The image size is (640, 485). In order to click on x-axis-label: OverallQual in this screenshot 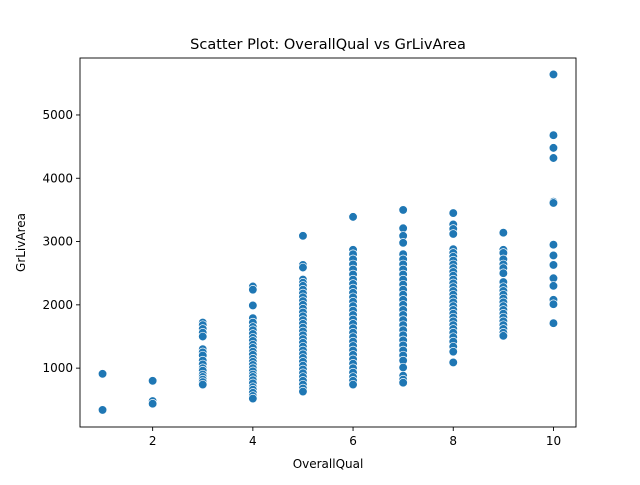, I will do `click(328, 464)`.